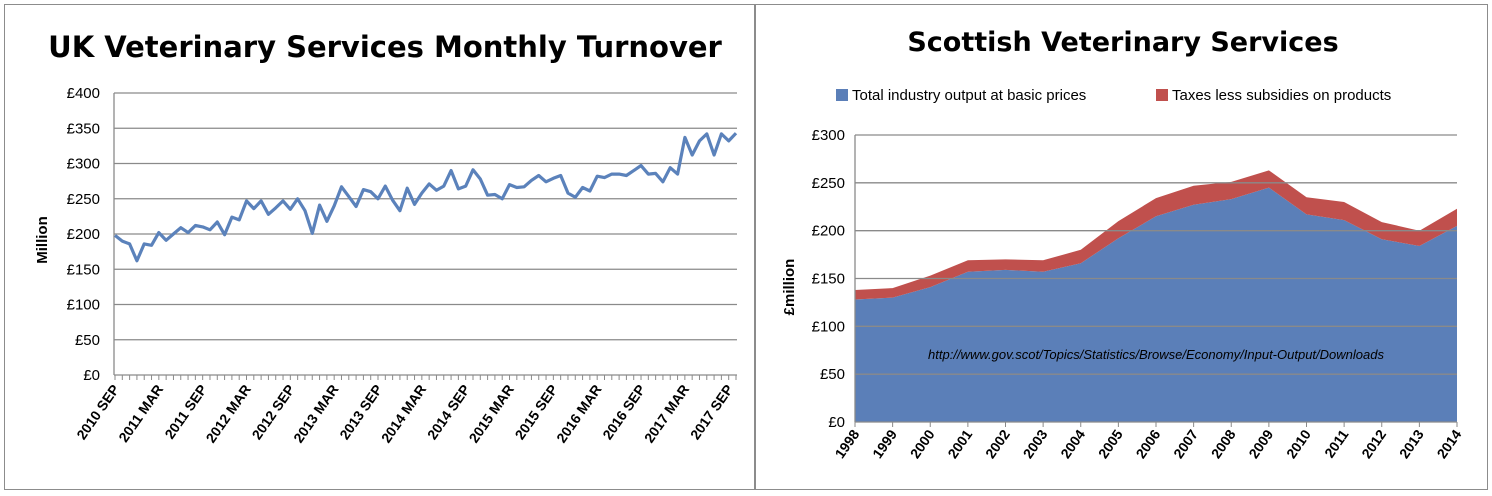  Describe the element at coordinates (1072, 443) in the screenshot. I see `scottish-x-tick-label: 2004` at that location.